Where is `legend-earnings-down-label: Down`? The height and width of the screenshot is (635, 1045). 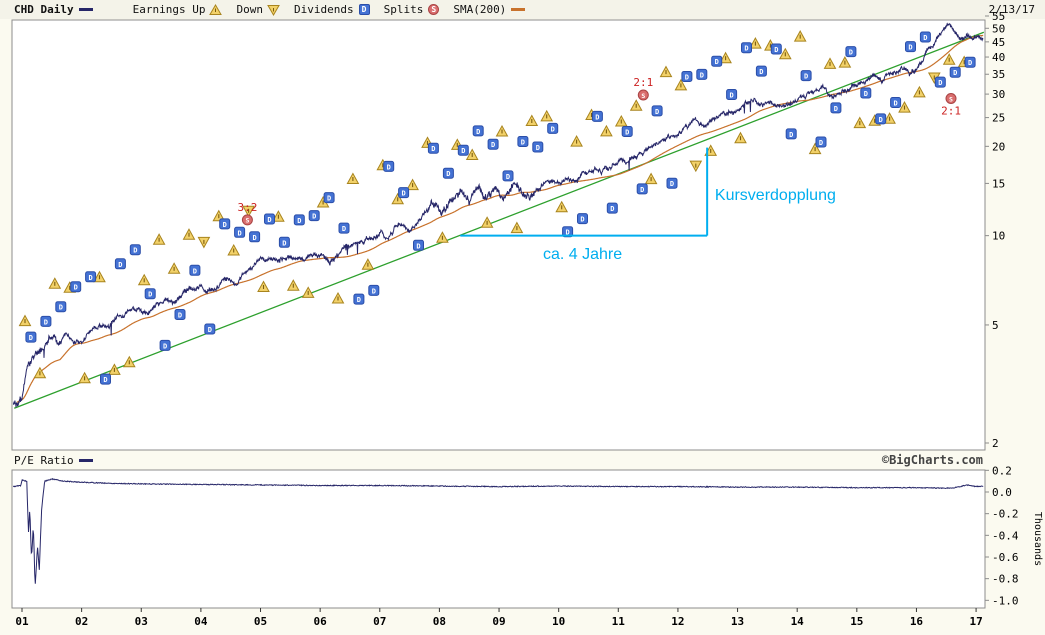 legend-earnings-down-label: Down is located at coordinates (249, 9).